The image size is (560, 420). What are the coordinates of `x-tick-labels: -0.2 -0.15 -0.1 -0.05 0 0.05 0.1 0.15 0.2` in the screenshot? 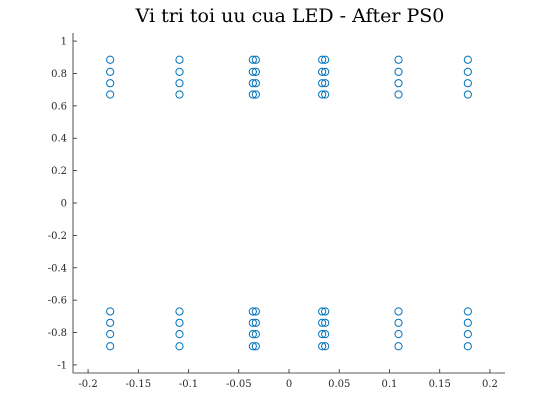 It's located at (287, 384).